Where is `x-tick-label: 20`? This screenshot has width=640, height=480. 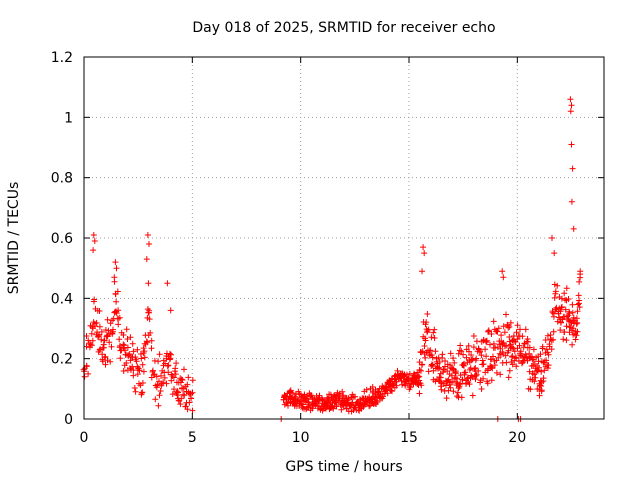 x-tick-label: 20 is located at coordinates (517, 438).